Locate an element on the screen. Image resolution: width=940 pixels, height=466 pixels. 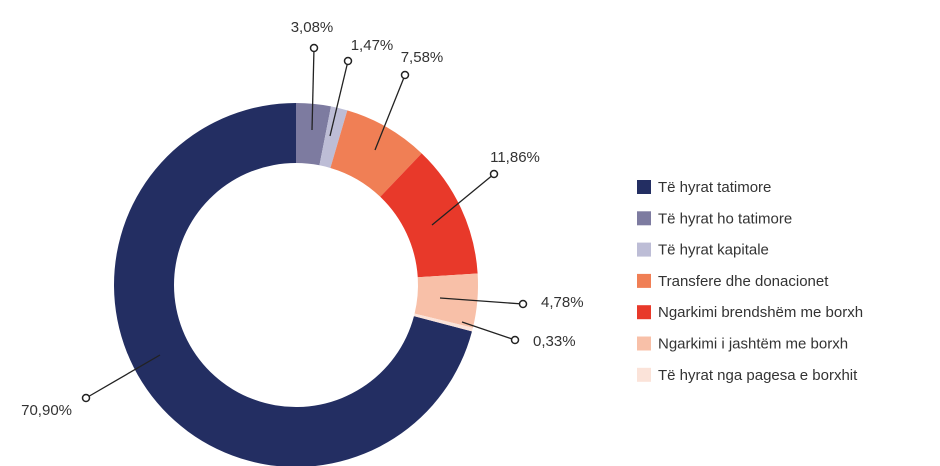
data-label: 7,58% is located at coordinates (422, 57).